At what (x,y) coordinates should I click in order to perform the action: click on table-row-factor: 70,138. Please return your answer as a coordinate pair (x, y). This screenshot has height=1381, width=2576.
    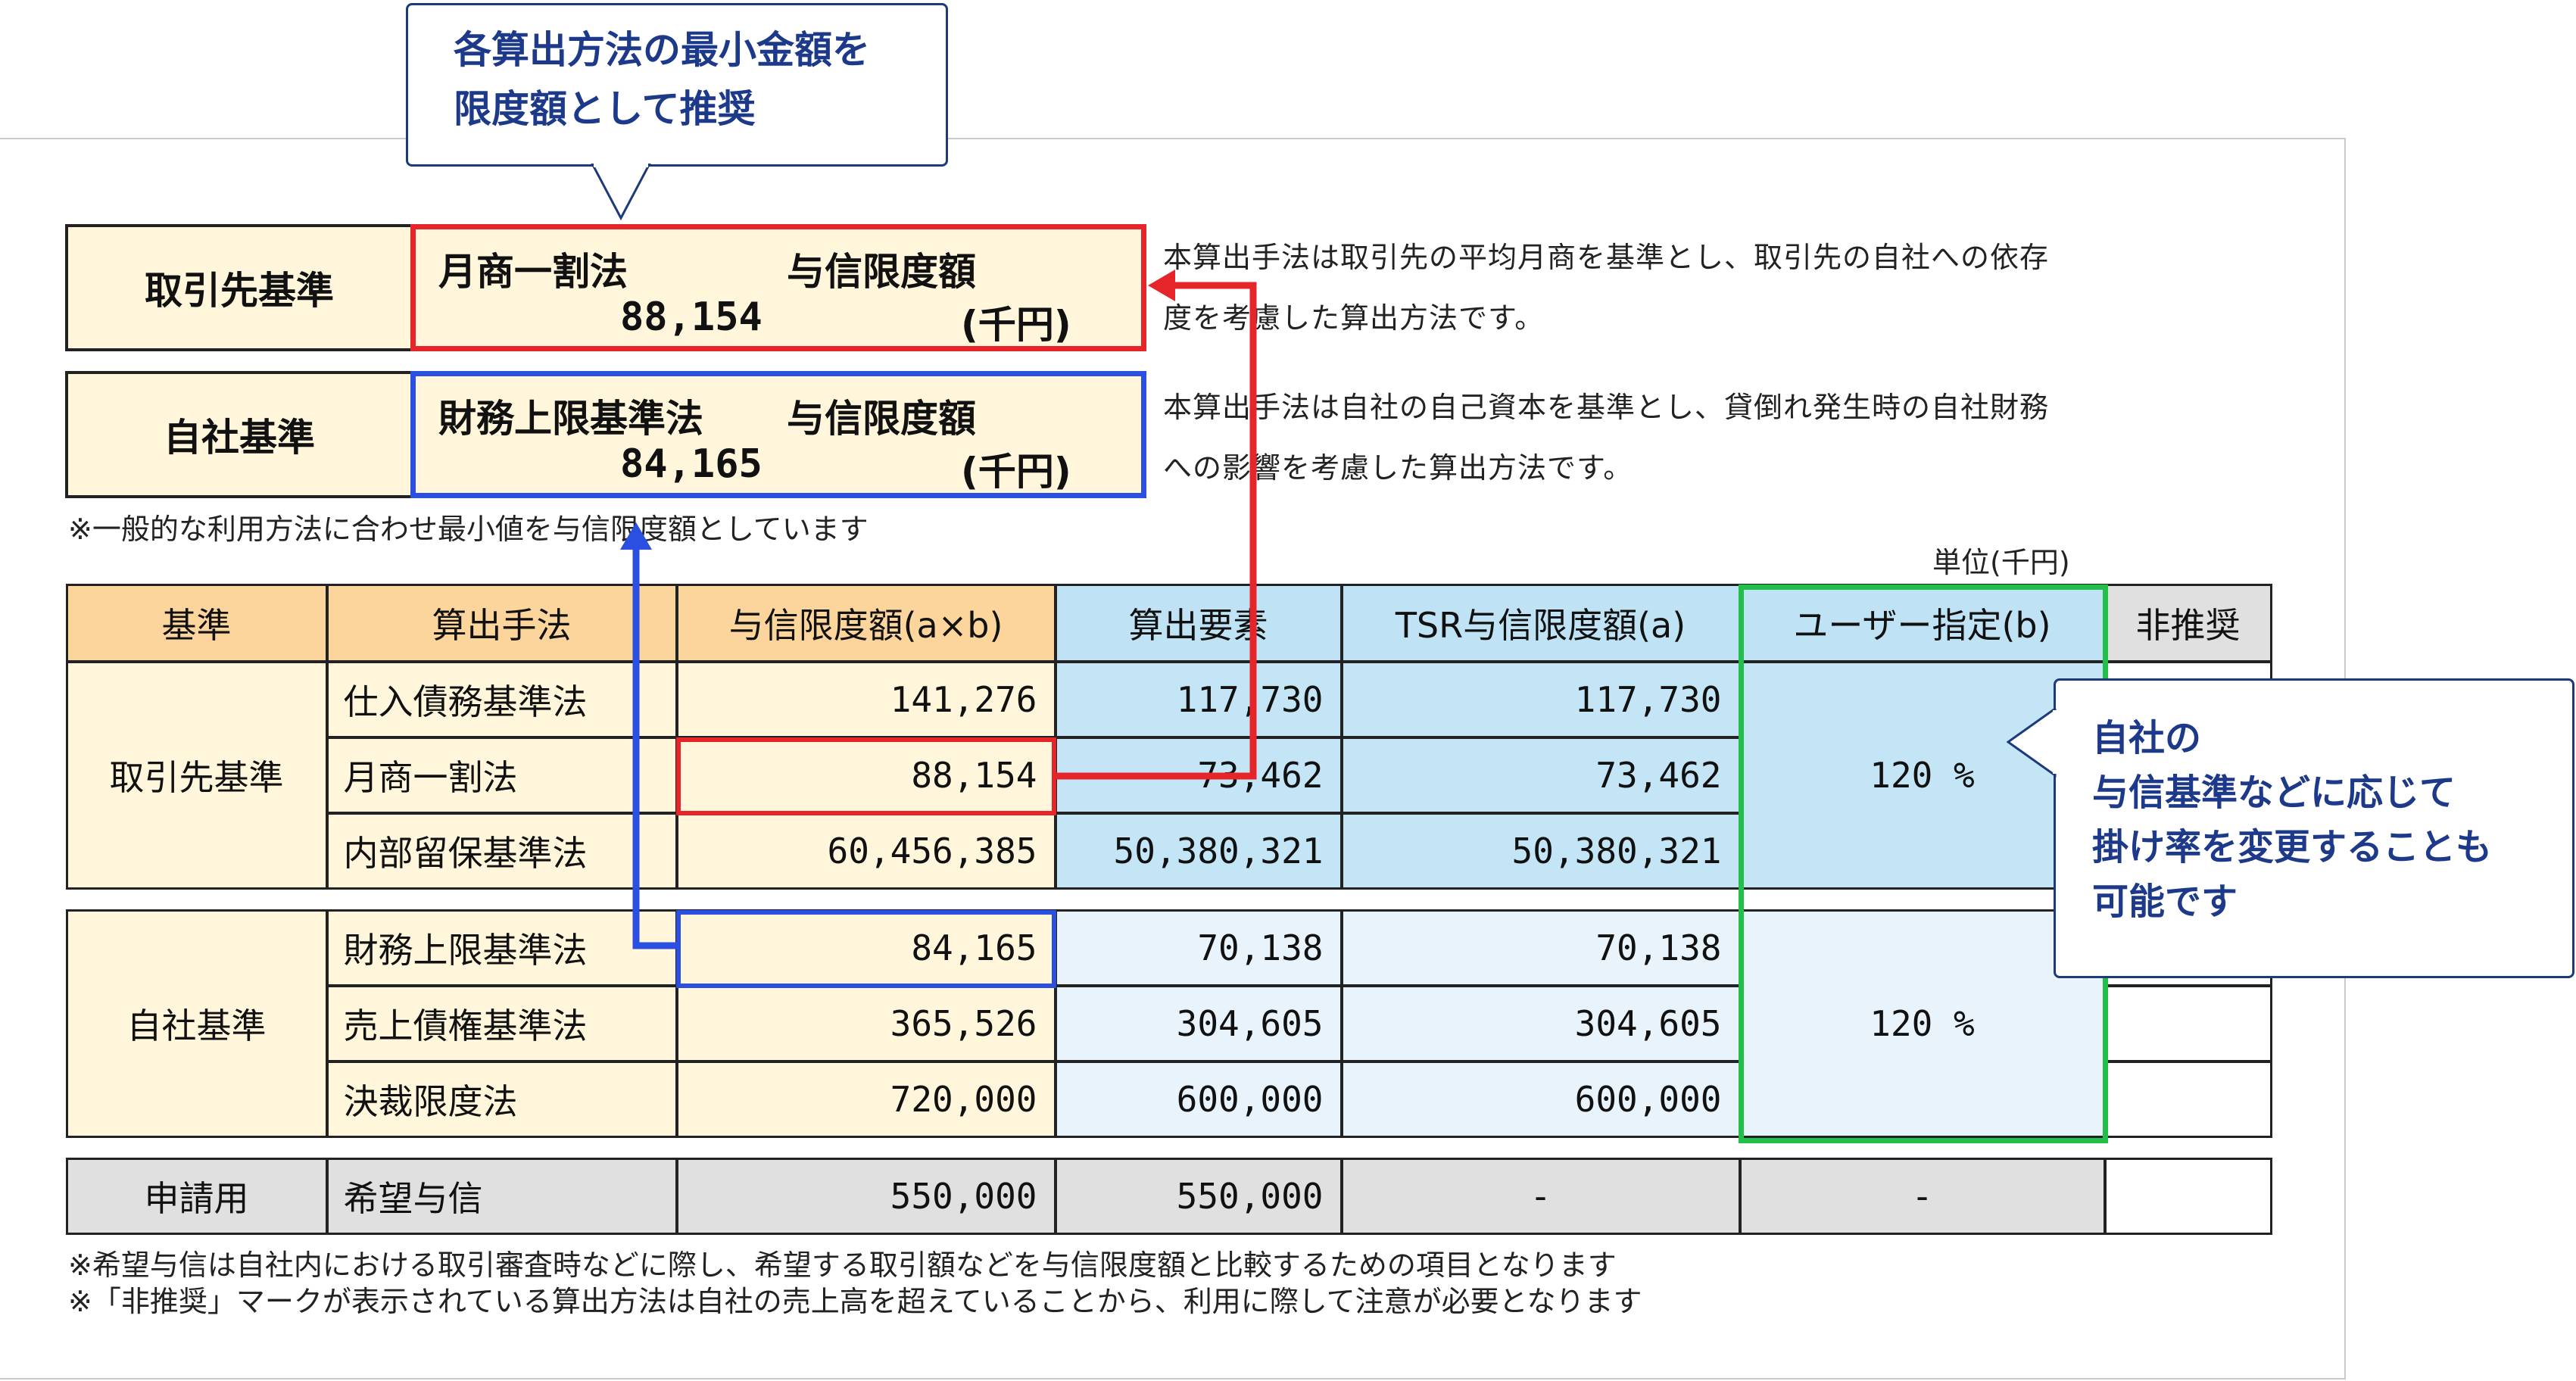
    Looking at the image, I should click on (1198, 948).